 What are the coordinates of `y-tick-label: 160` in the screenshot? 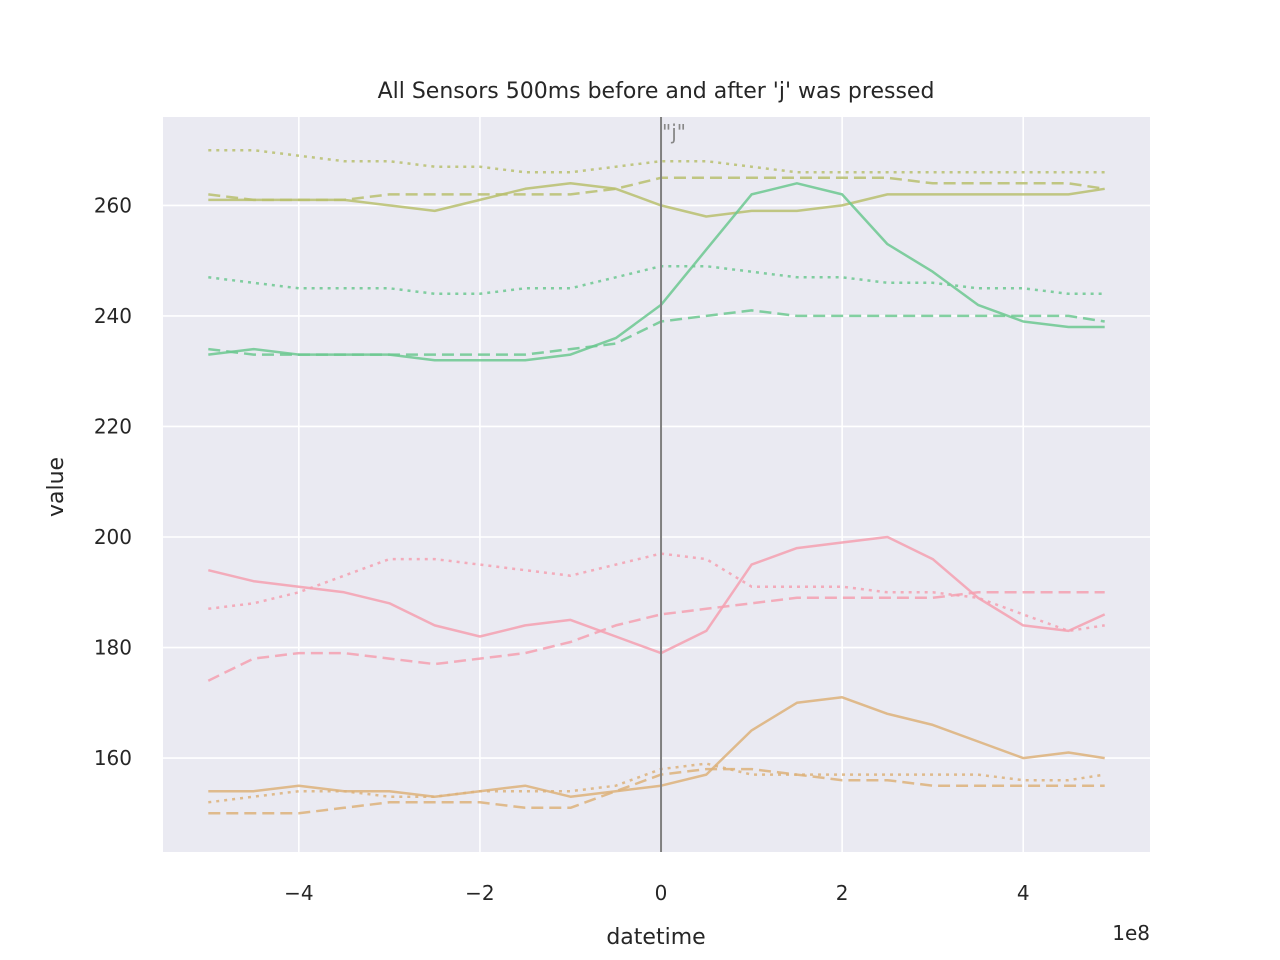 It's located at (113, 758).